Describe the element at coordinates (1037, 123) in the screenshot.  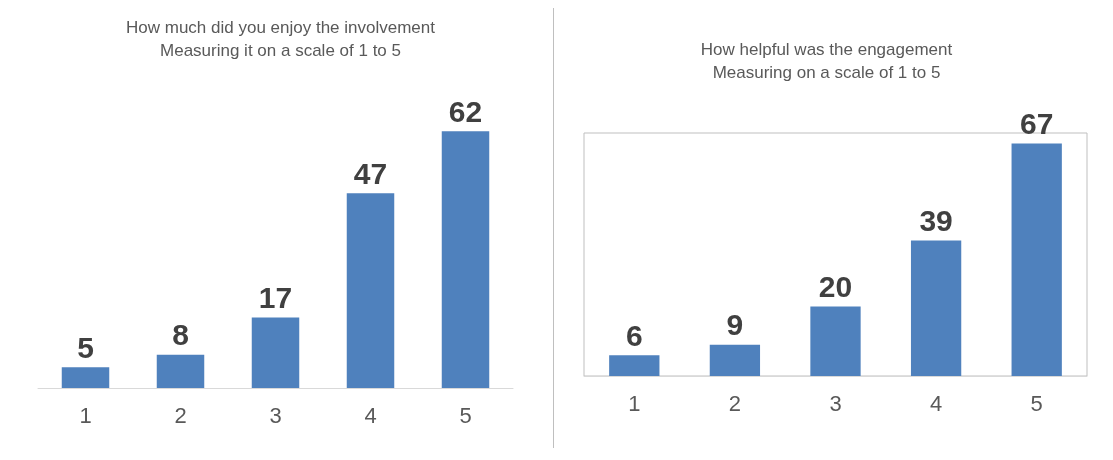
I see `data-label: 67` at that location.